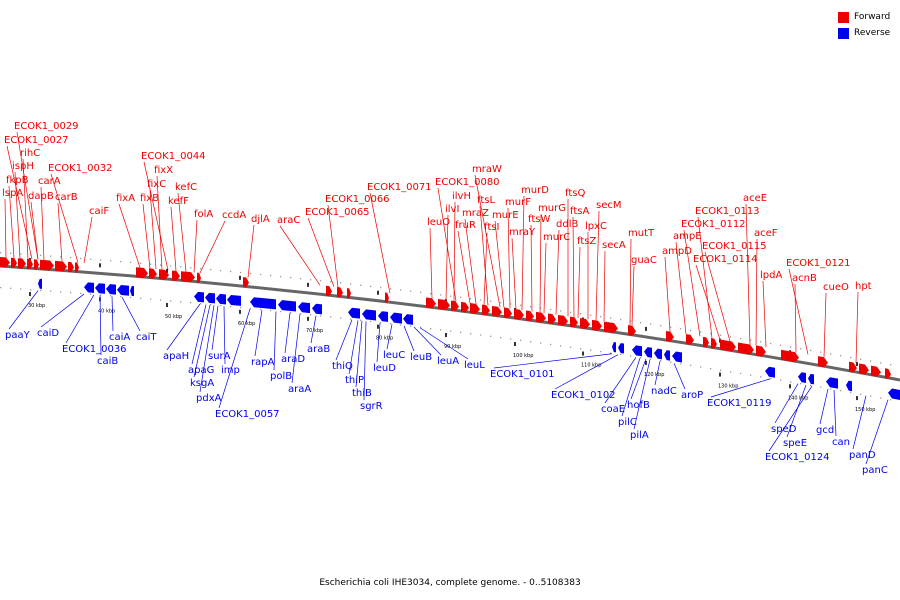 Image resolution: width=900 pixels, height=600 pixels. Describe the element at coordinates (641, 233) in the screenshot. I see `forward-gene-label: mutT` at that location.